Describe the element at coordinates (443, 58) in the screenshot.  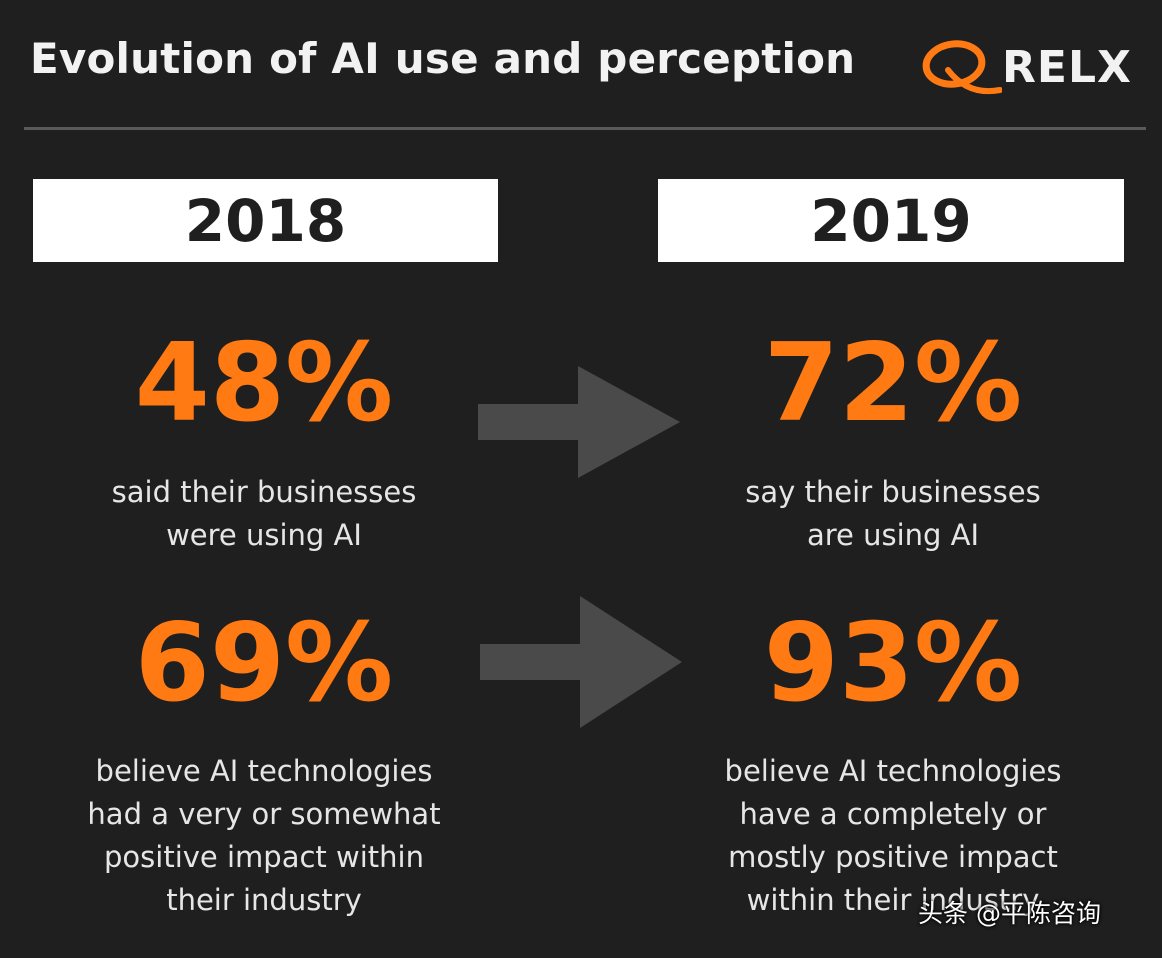
I see `page-title: Evolution of AI use and perception` at that location.